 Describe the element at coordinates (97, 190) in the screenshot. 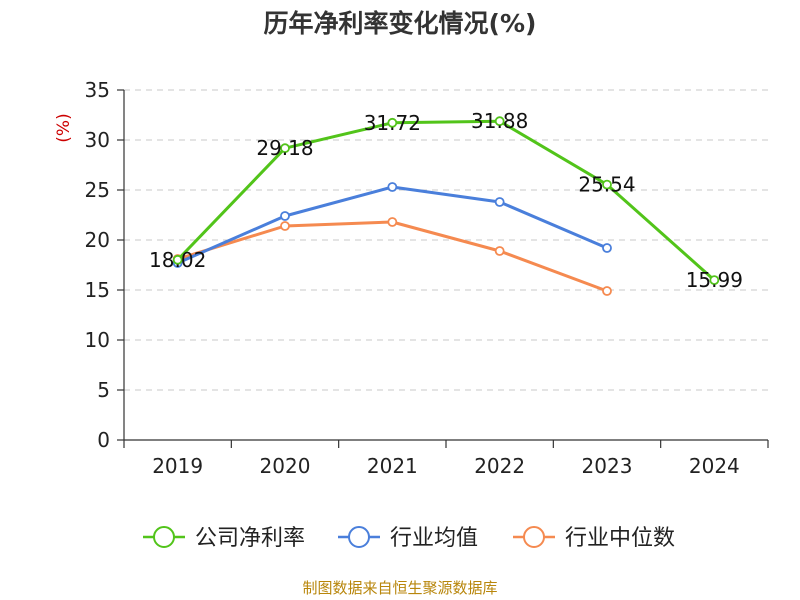

I see `y-tick-label: 25` at that location.